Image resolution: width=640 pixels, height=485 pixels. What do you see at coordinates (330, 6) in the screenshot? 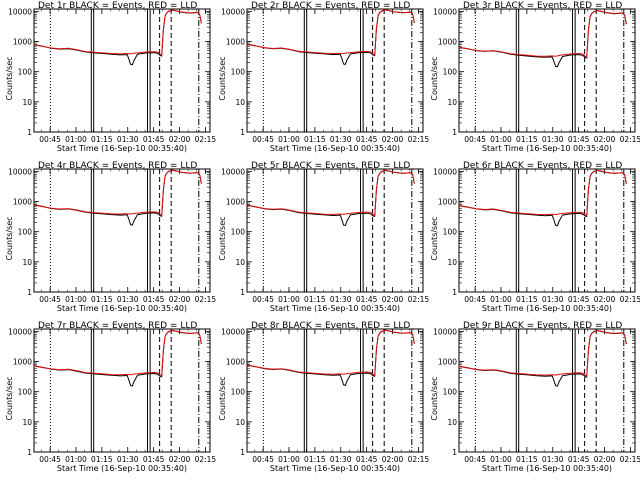
I see `panel-title: Det 2r BLACK = Events, RED = LLD` at bounding box center [330, 6].